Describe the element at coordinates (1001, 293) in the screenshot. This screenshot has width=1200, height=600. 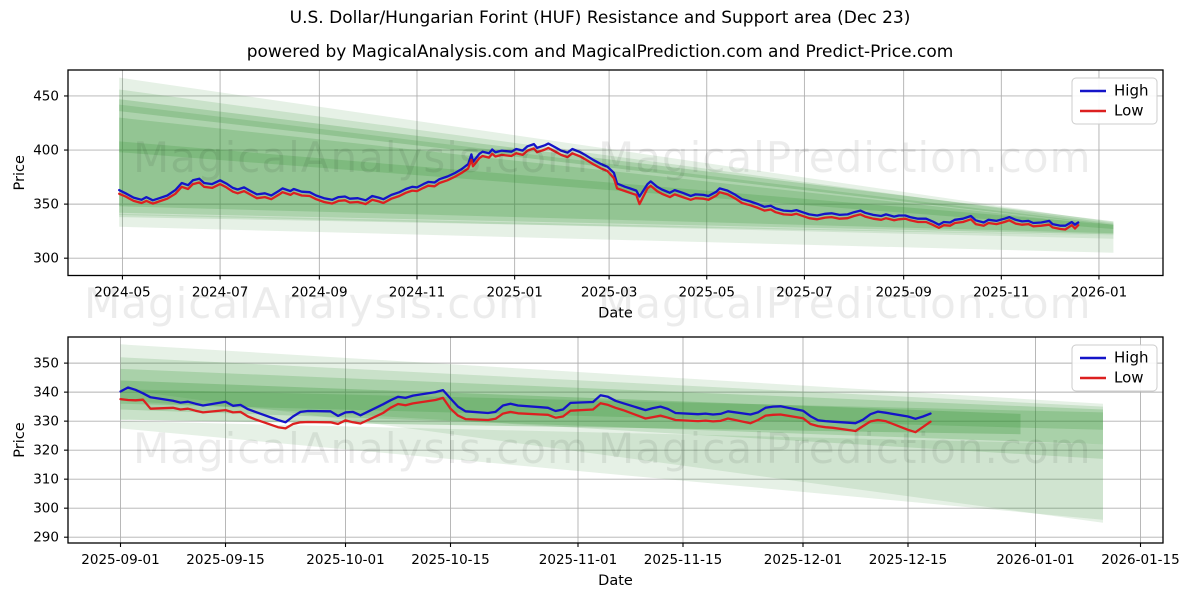
I see `x-tick-label: 2025-11` at that location.